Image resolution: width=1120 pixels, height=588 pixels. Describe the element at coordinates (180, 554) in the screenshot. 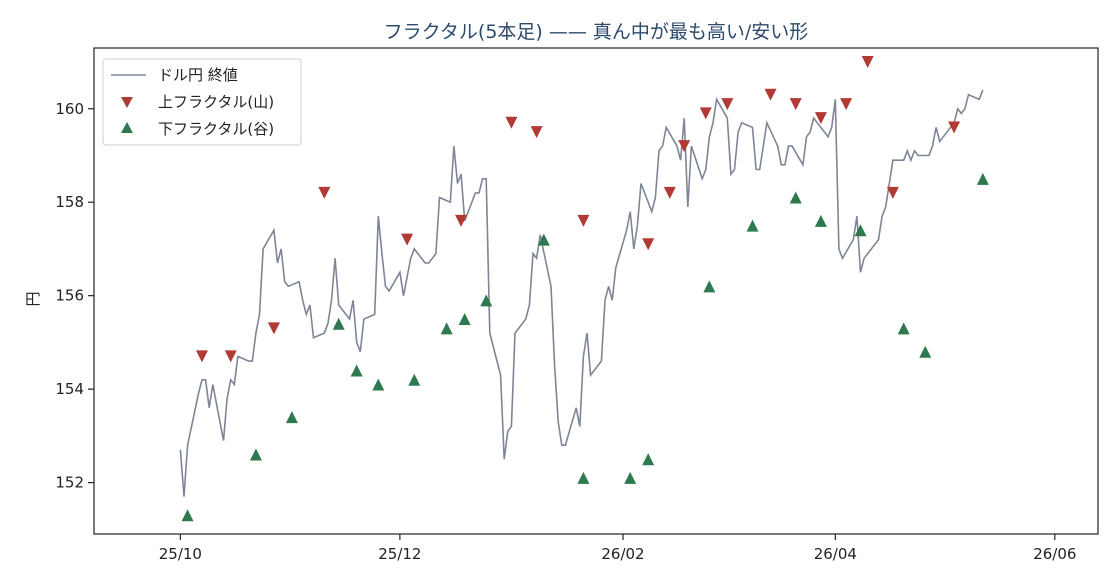

I see `x-tick-label: 25/10` at that location.